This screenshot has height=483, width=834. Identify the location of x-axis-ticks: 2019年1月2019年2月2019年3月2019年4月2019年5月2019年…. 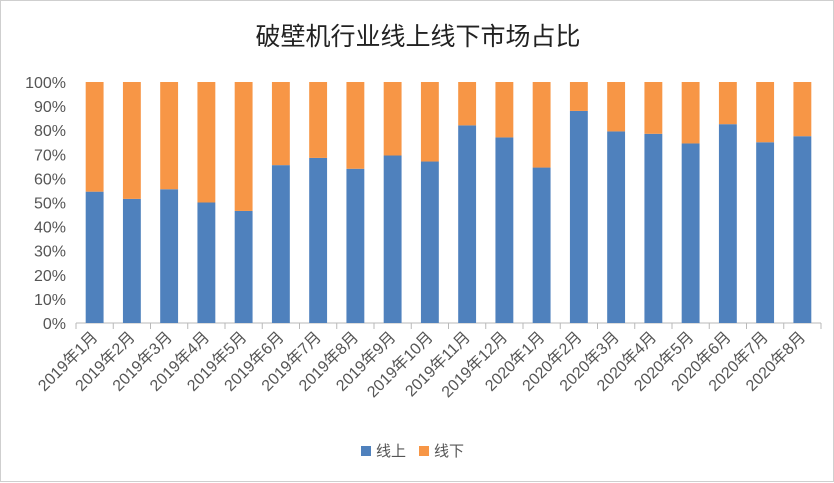
(422, 364).